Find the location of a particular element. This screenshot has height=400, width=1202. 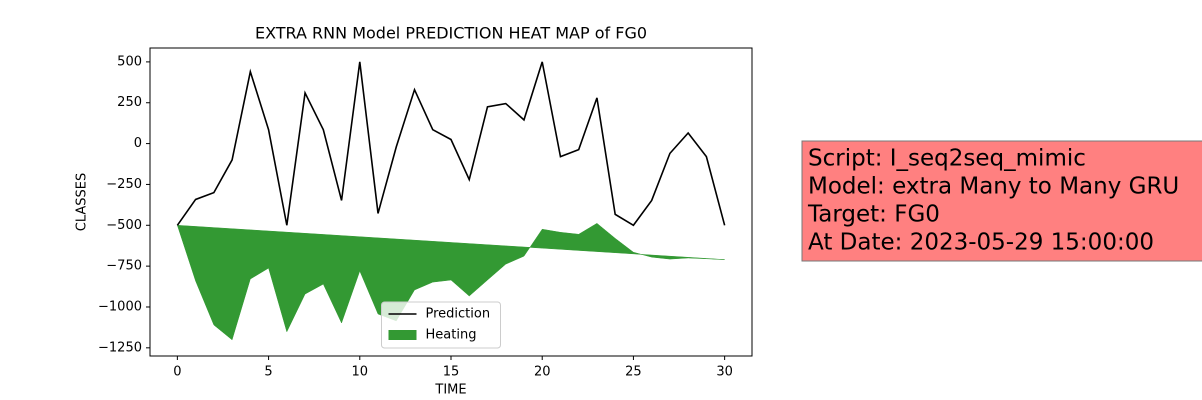

x-tick-label: 20 is located at coordinates (542, 372).